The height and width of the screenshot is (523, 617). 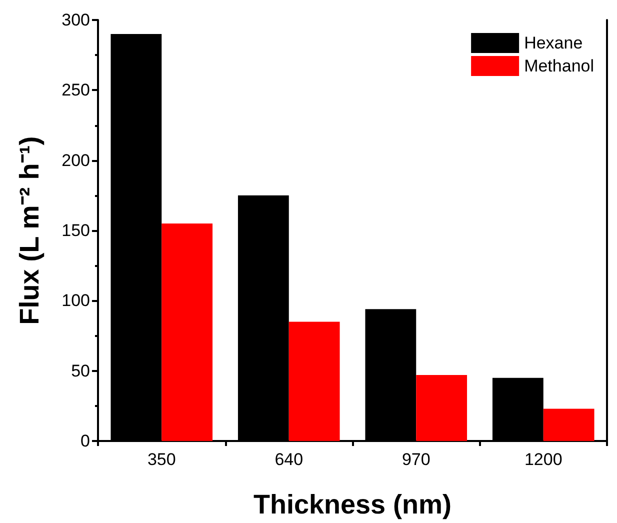 I want to click on legend-label: Hexane, so click(x=553, y=43).